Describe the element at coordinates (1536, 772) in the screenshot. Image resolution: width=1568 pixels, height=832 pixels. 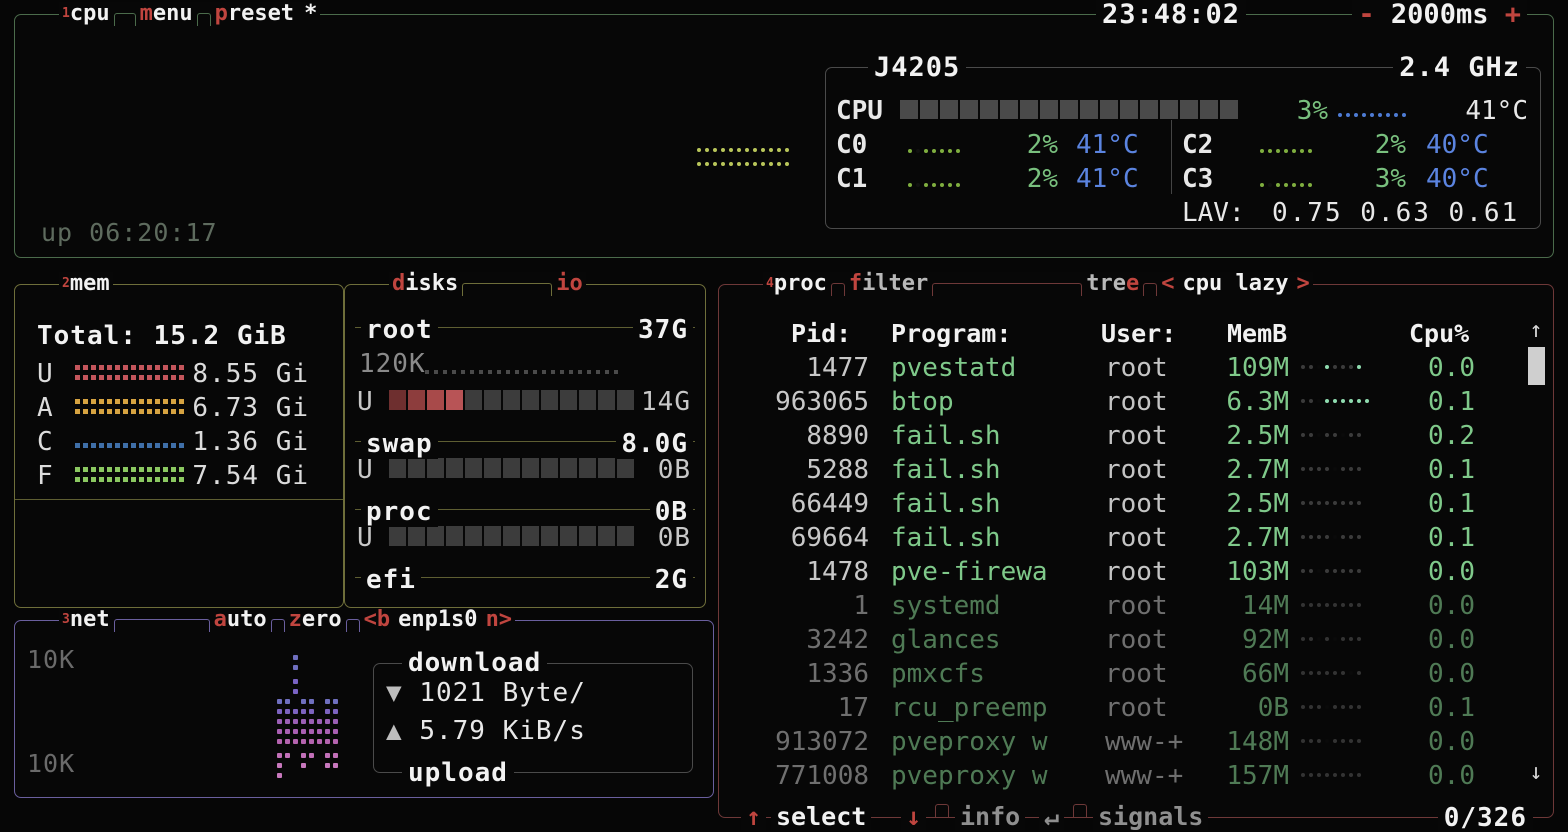
I see `scroll-down-icon: ↓` at that location.